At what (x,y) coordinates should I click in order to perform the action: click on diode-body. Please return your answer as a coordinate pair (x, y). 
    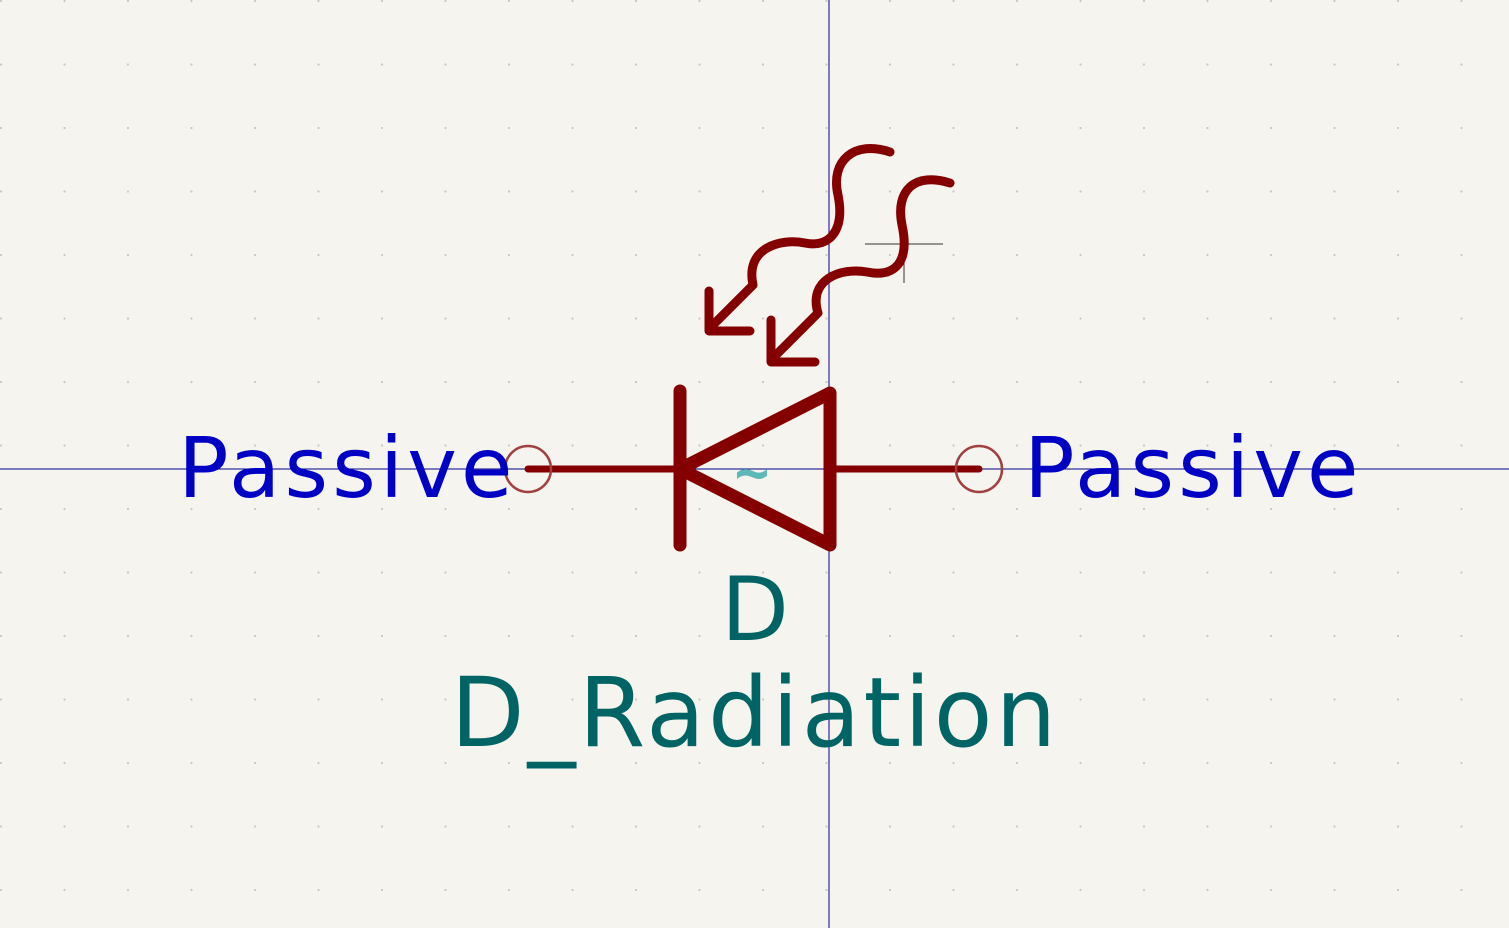
    Looking at the image, I should click on (755, 468).